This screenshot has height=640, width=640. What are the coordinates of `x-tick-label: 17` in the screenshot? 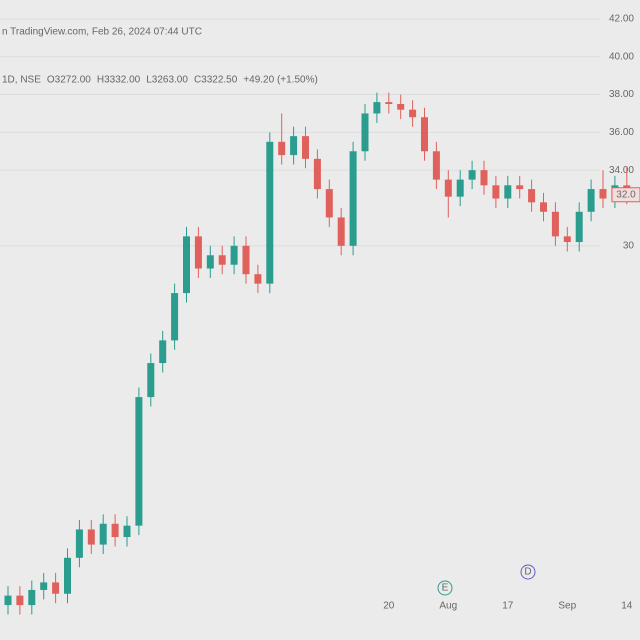 It's located at (508, 606).